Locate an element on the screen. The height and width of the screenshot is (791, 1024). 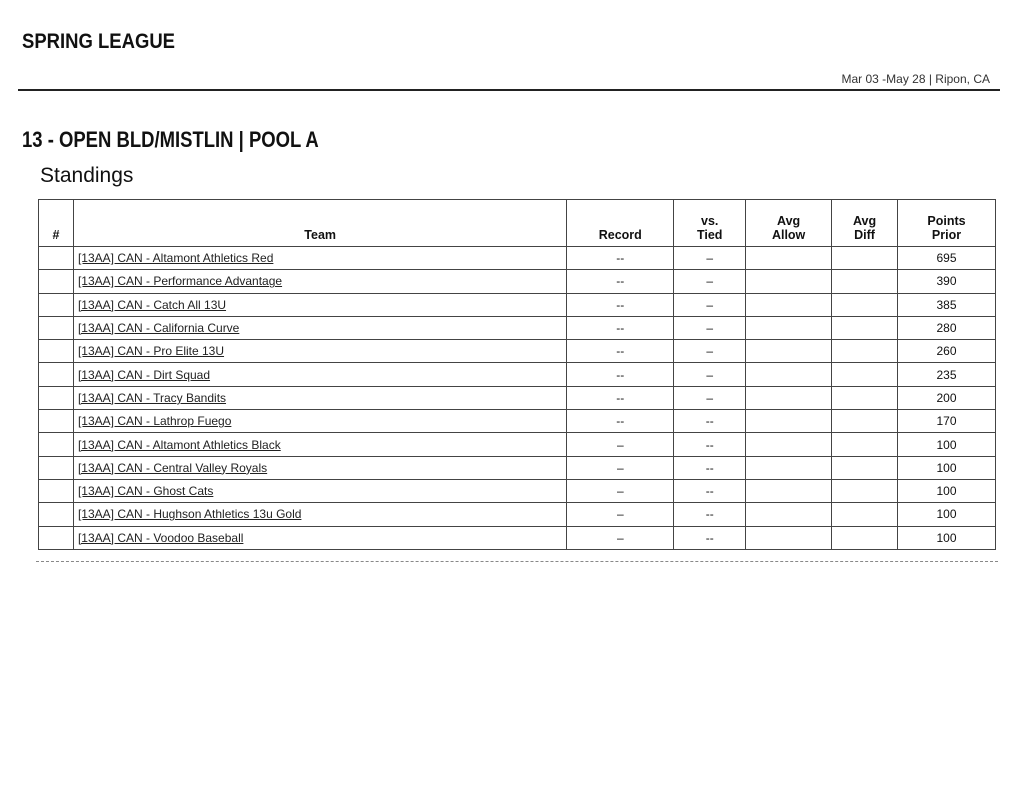
team-link: [13AA] CAN - Performance Advantage is located at coordinates (180, 281).